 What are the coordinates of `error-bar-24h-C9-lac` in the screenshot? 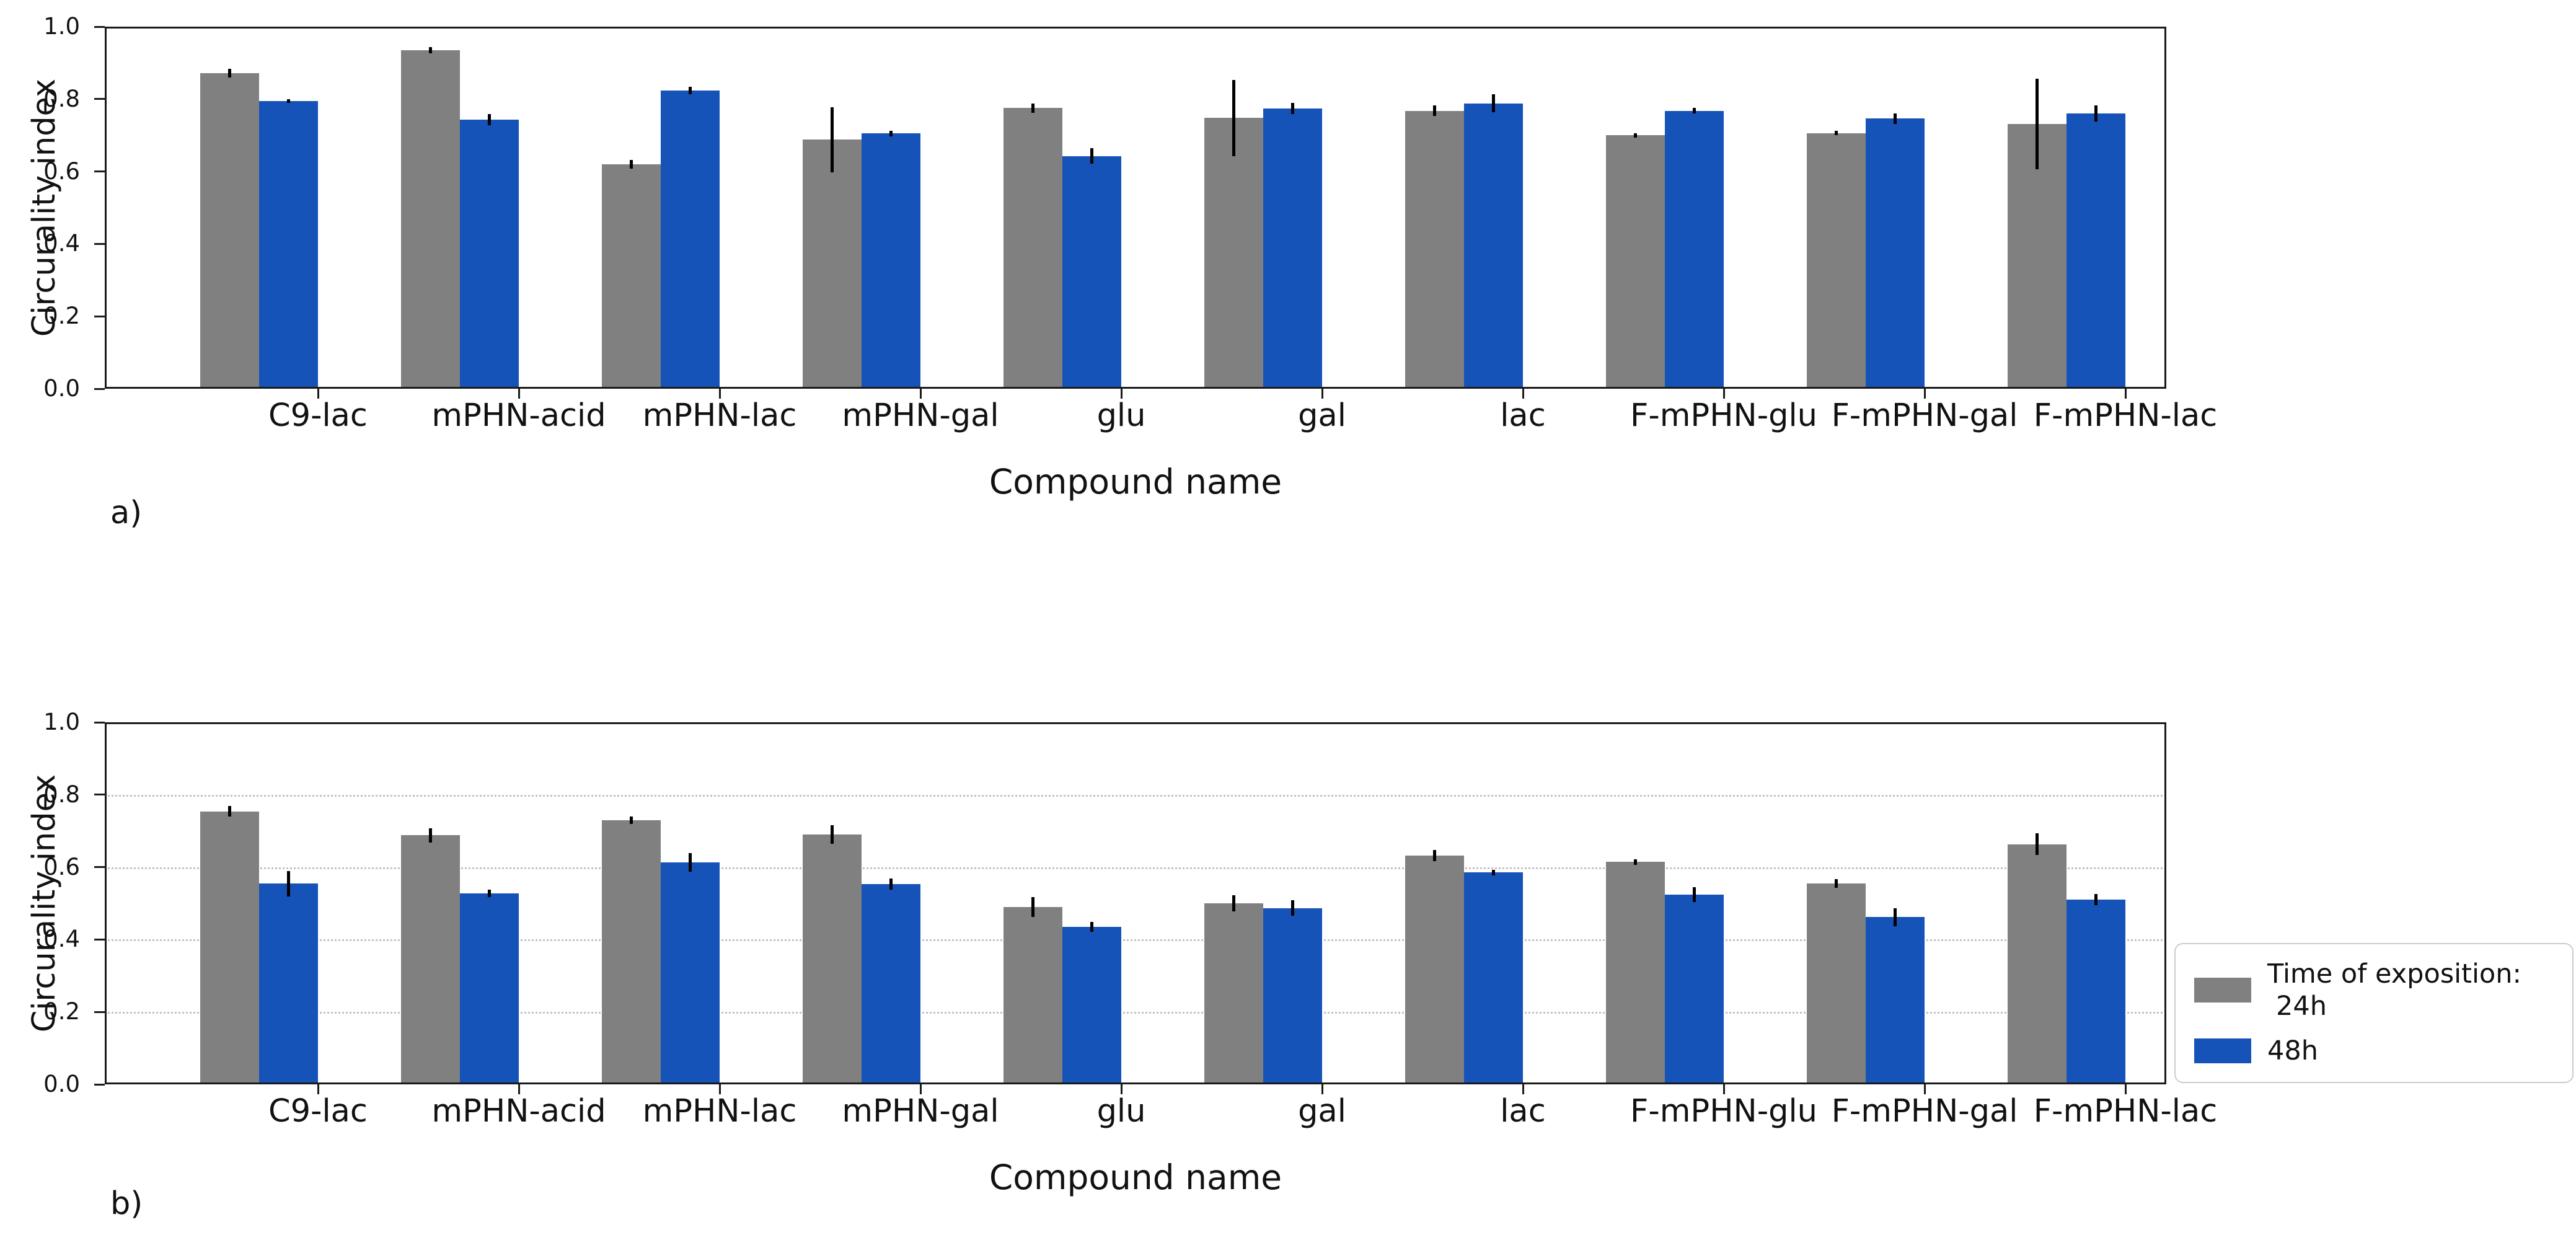 It's located at (229, 811).